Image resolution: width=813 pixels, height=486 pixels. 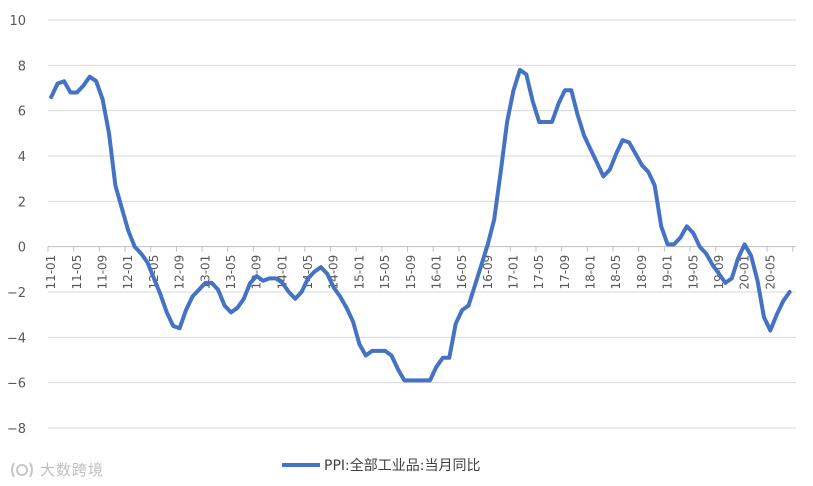 What do you see at coordinates (411, 272) in the screenshot?
I see `x-tick-label: 15-09` at bounding box center [411, 272].